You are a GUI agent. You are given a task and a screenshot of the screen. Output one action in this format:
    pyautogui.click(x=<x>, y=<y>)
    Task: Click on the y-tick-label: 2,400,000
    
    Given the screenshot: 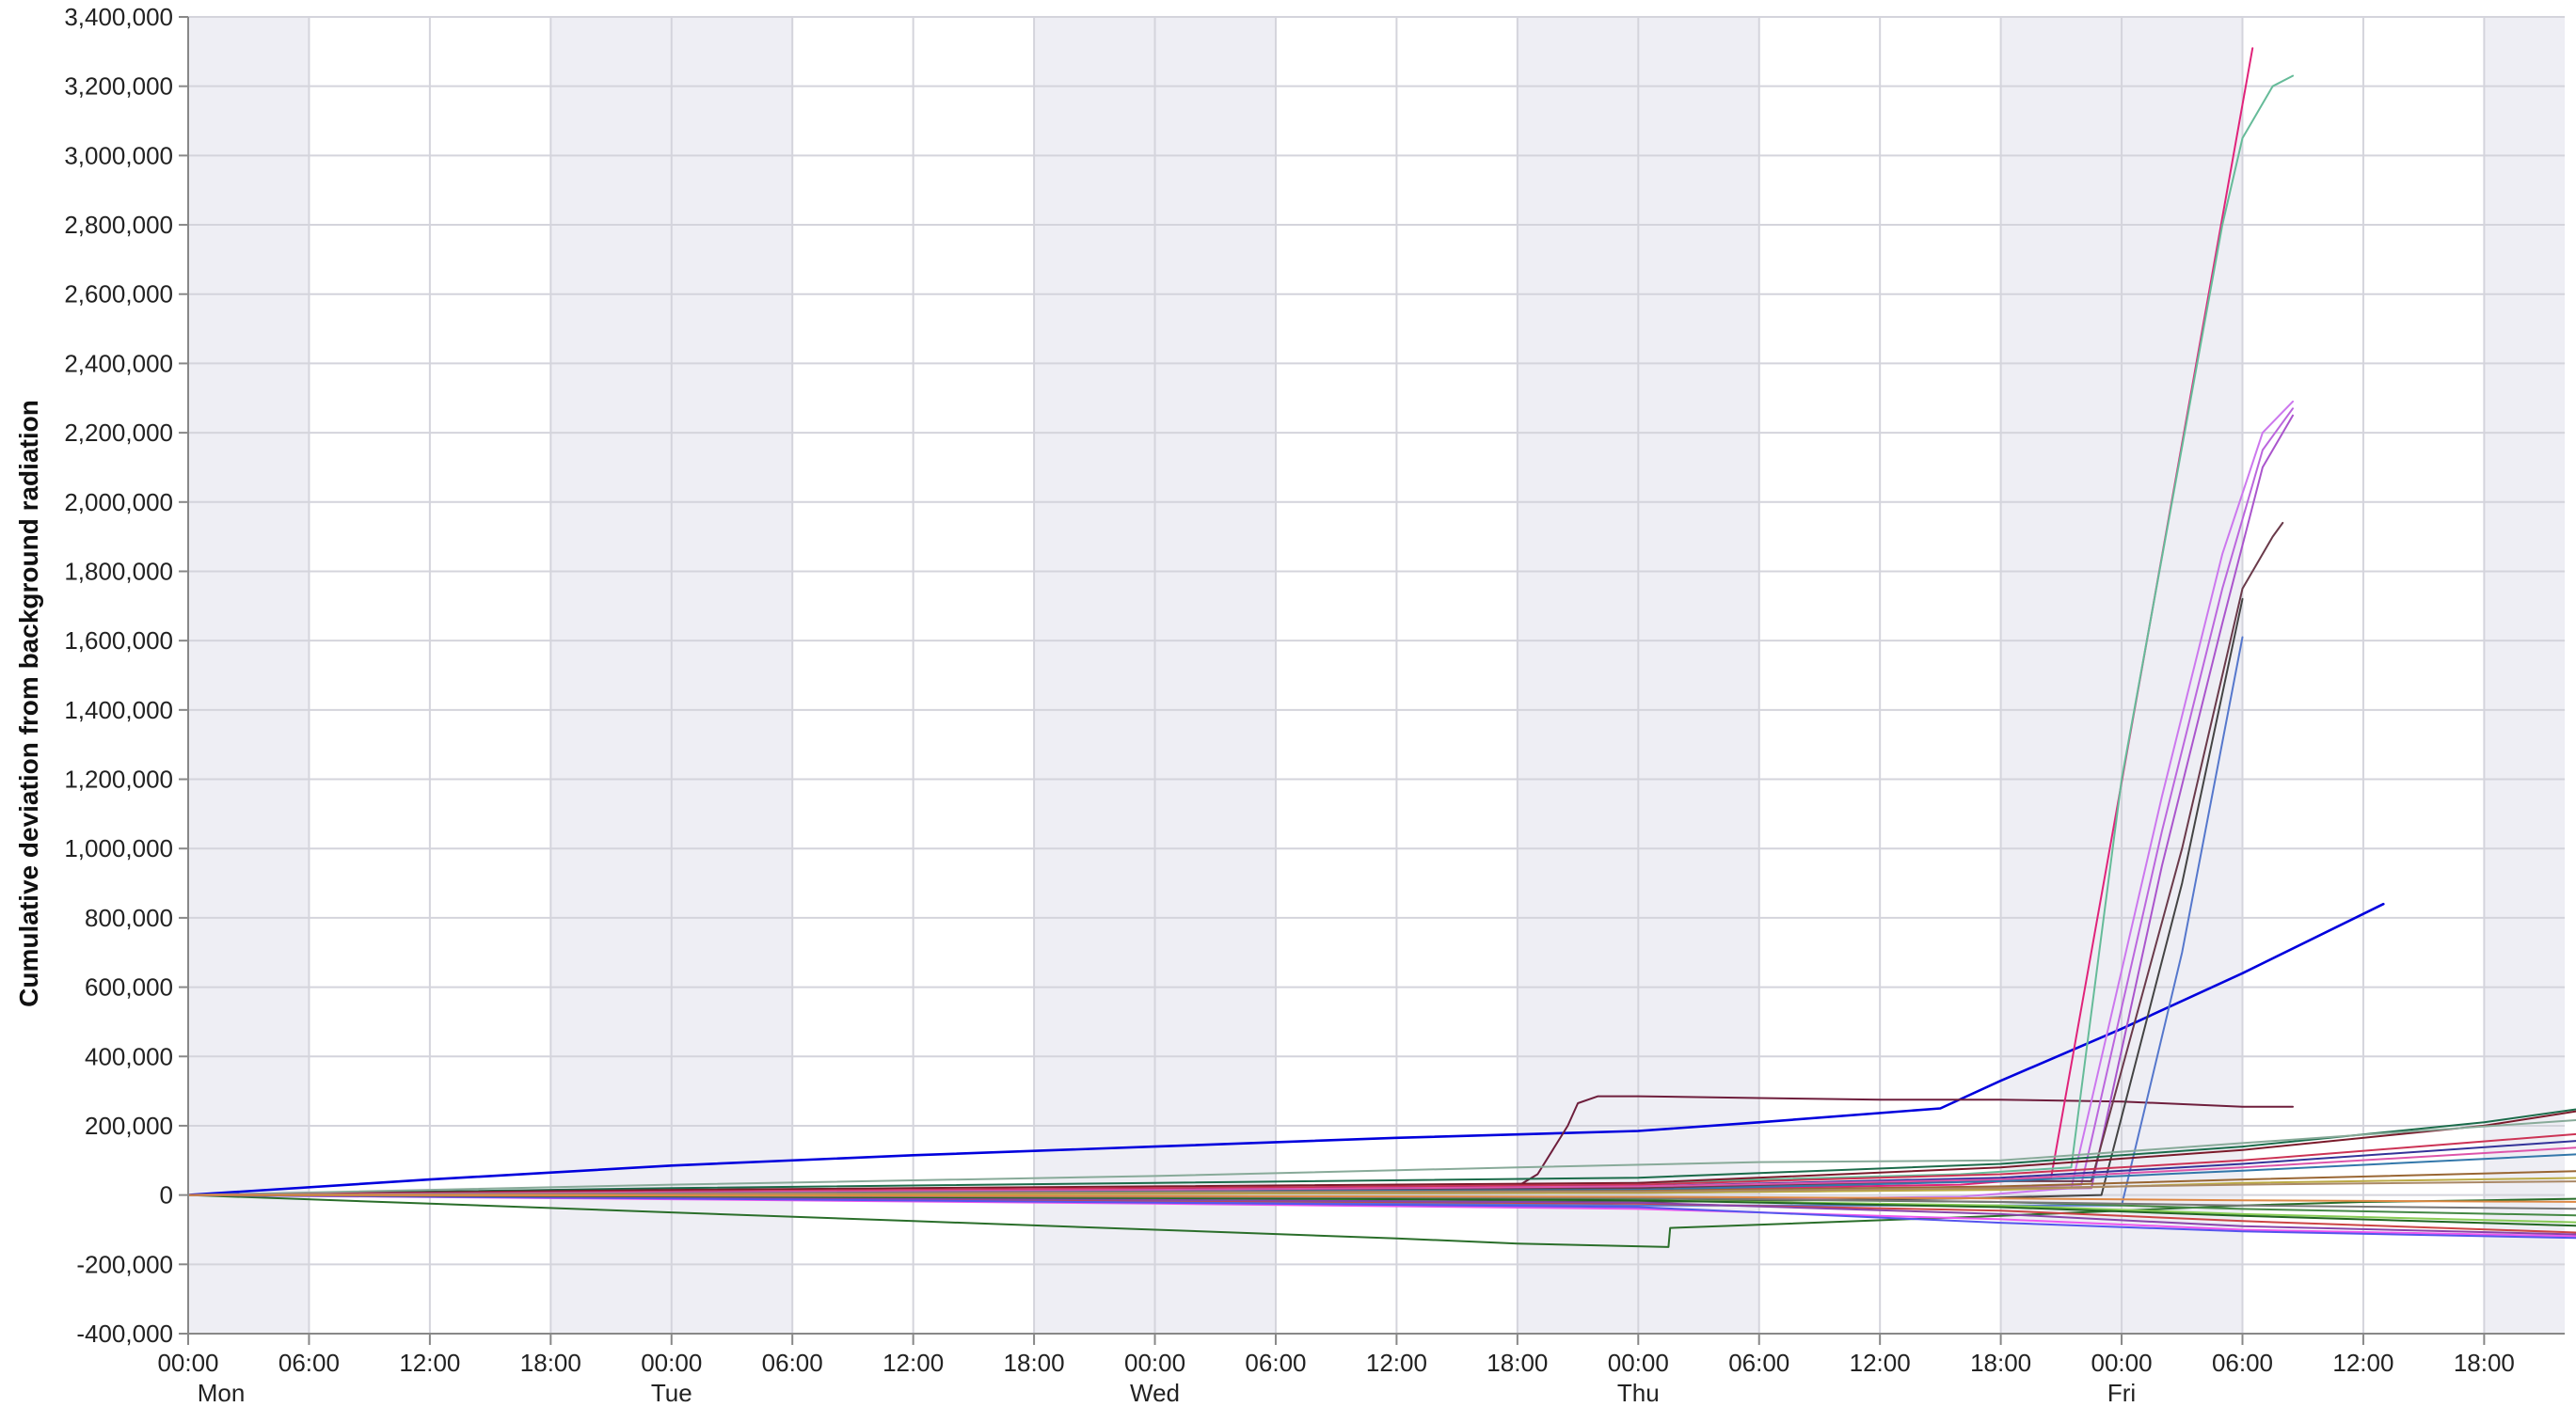 What is the action you would take?
    pyautogui.click(x=119, y=363)
    